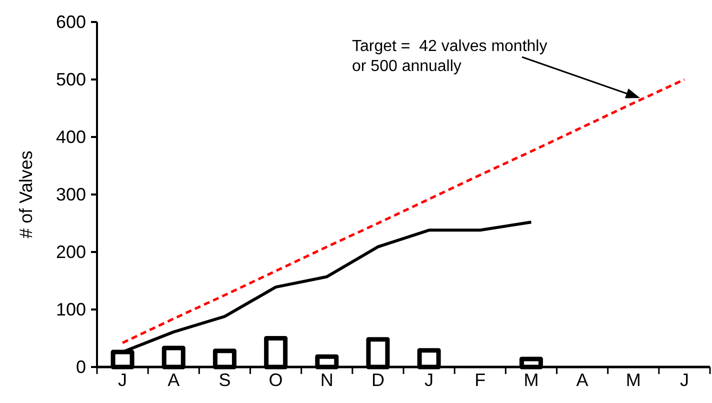 This screenshot has width=712, height=403. I want to click on annotation: Target = 42 valves monthly or 500 annually, so click(450, 56).